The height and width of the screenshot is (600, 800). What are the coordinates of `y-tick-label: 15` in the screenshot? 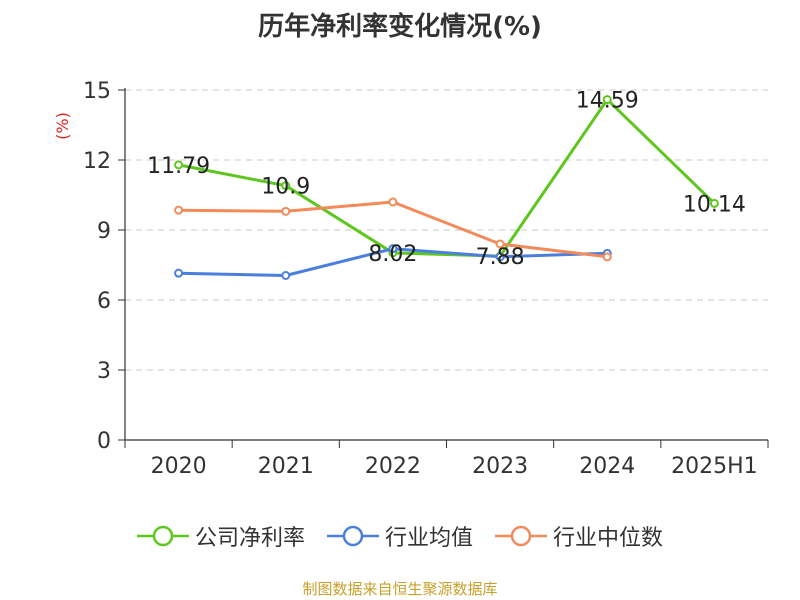 It's located at (97, 91).